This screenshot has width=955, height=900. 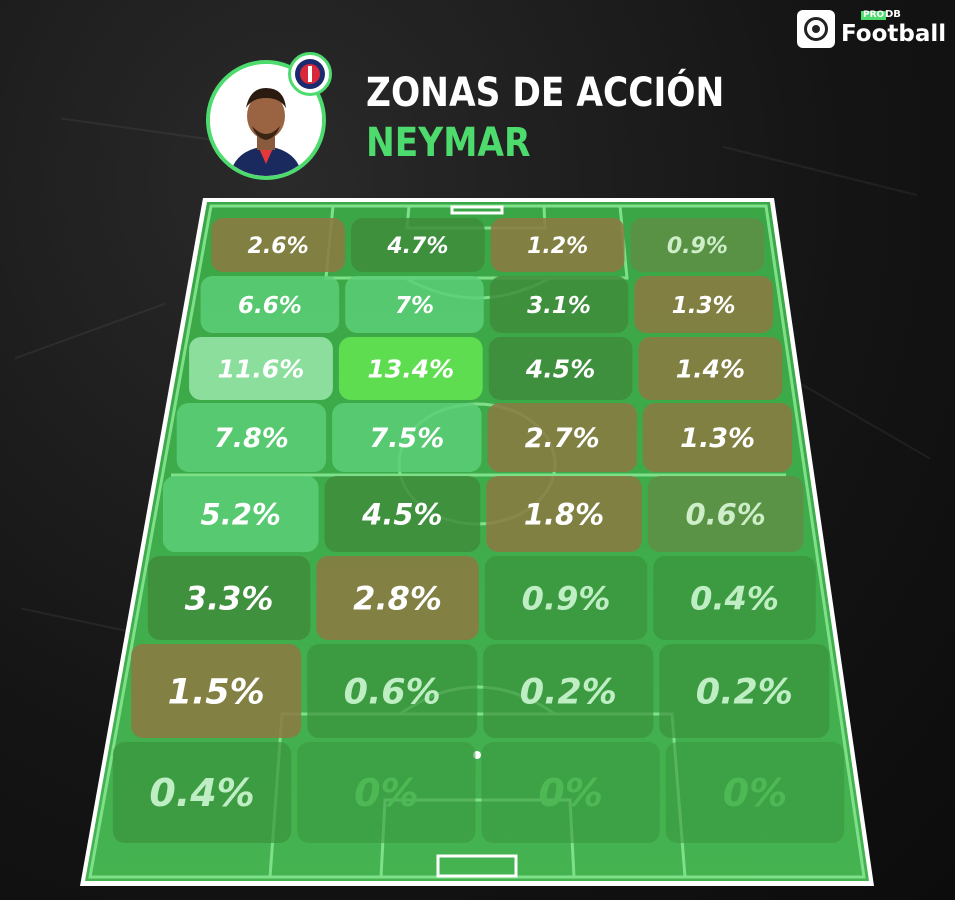 I want to click on zone-value: 1.8%, so click(x=564, y=514).